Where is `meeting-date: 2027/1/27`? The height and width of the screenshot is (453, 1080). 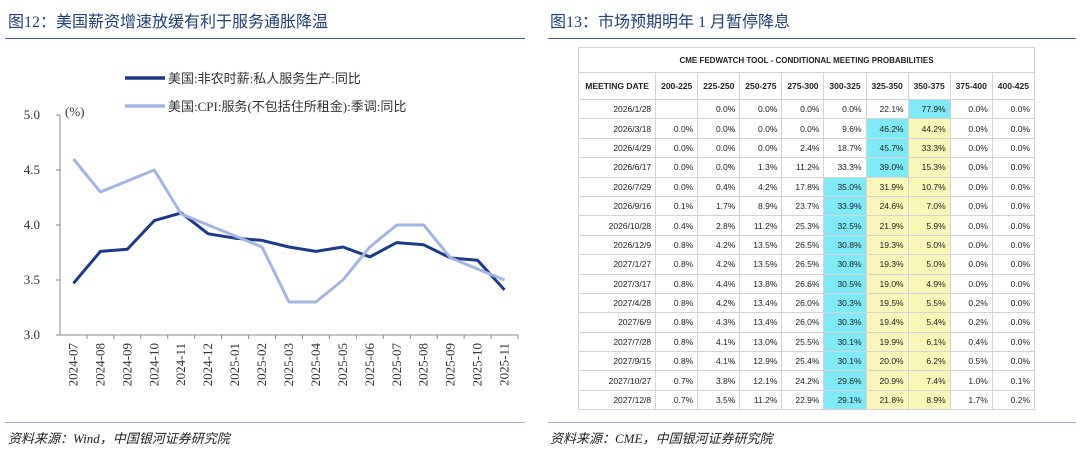
meeting-date: 2027/1/27 is located at coordinates (617, 264).